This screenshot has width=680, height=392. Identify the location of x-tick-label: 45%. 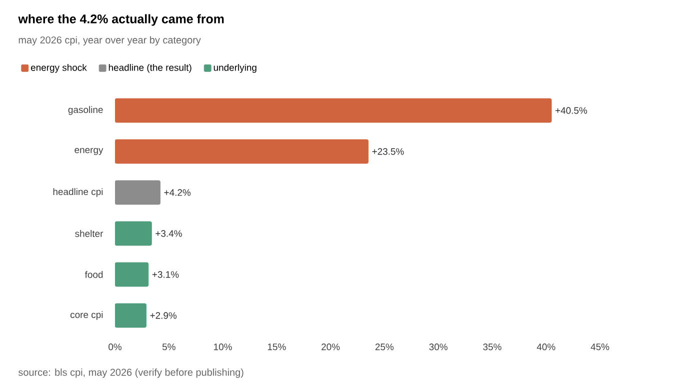
(600, 347).